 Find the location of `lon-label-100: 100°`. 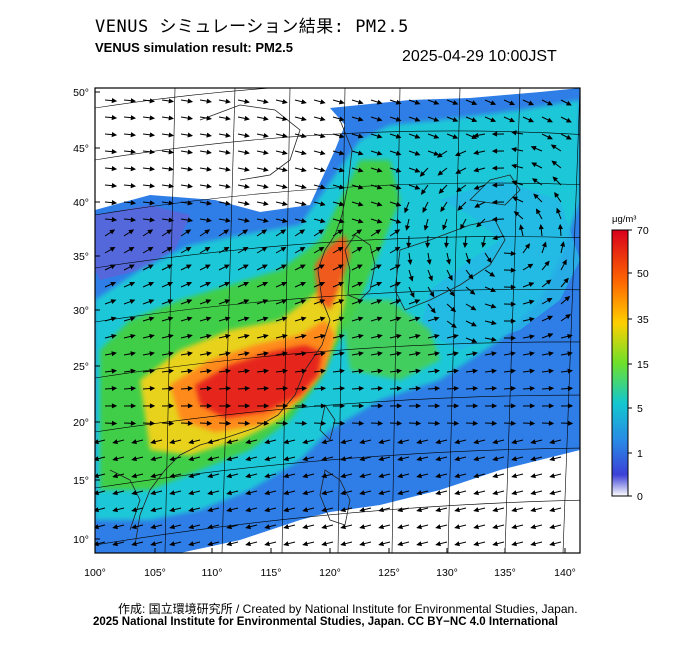

lon-label-100: 100° is located at coordinates (95, 573).